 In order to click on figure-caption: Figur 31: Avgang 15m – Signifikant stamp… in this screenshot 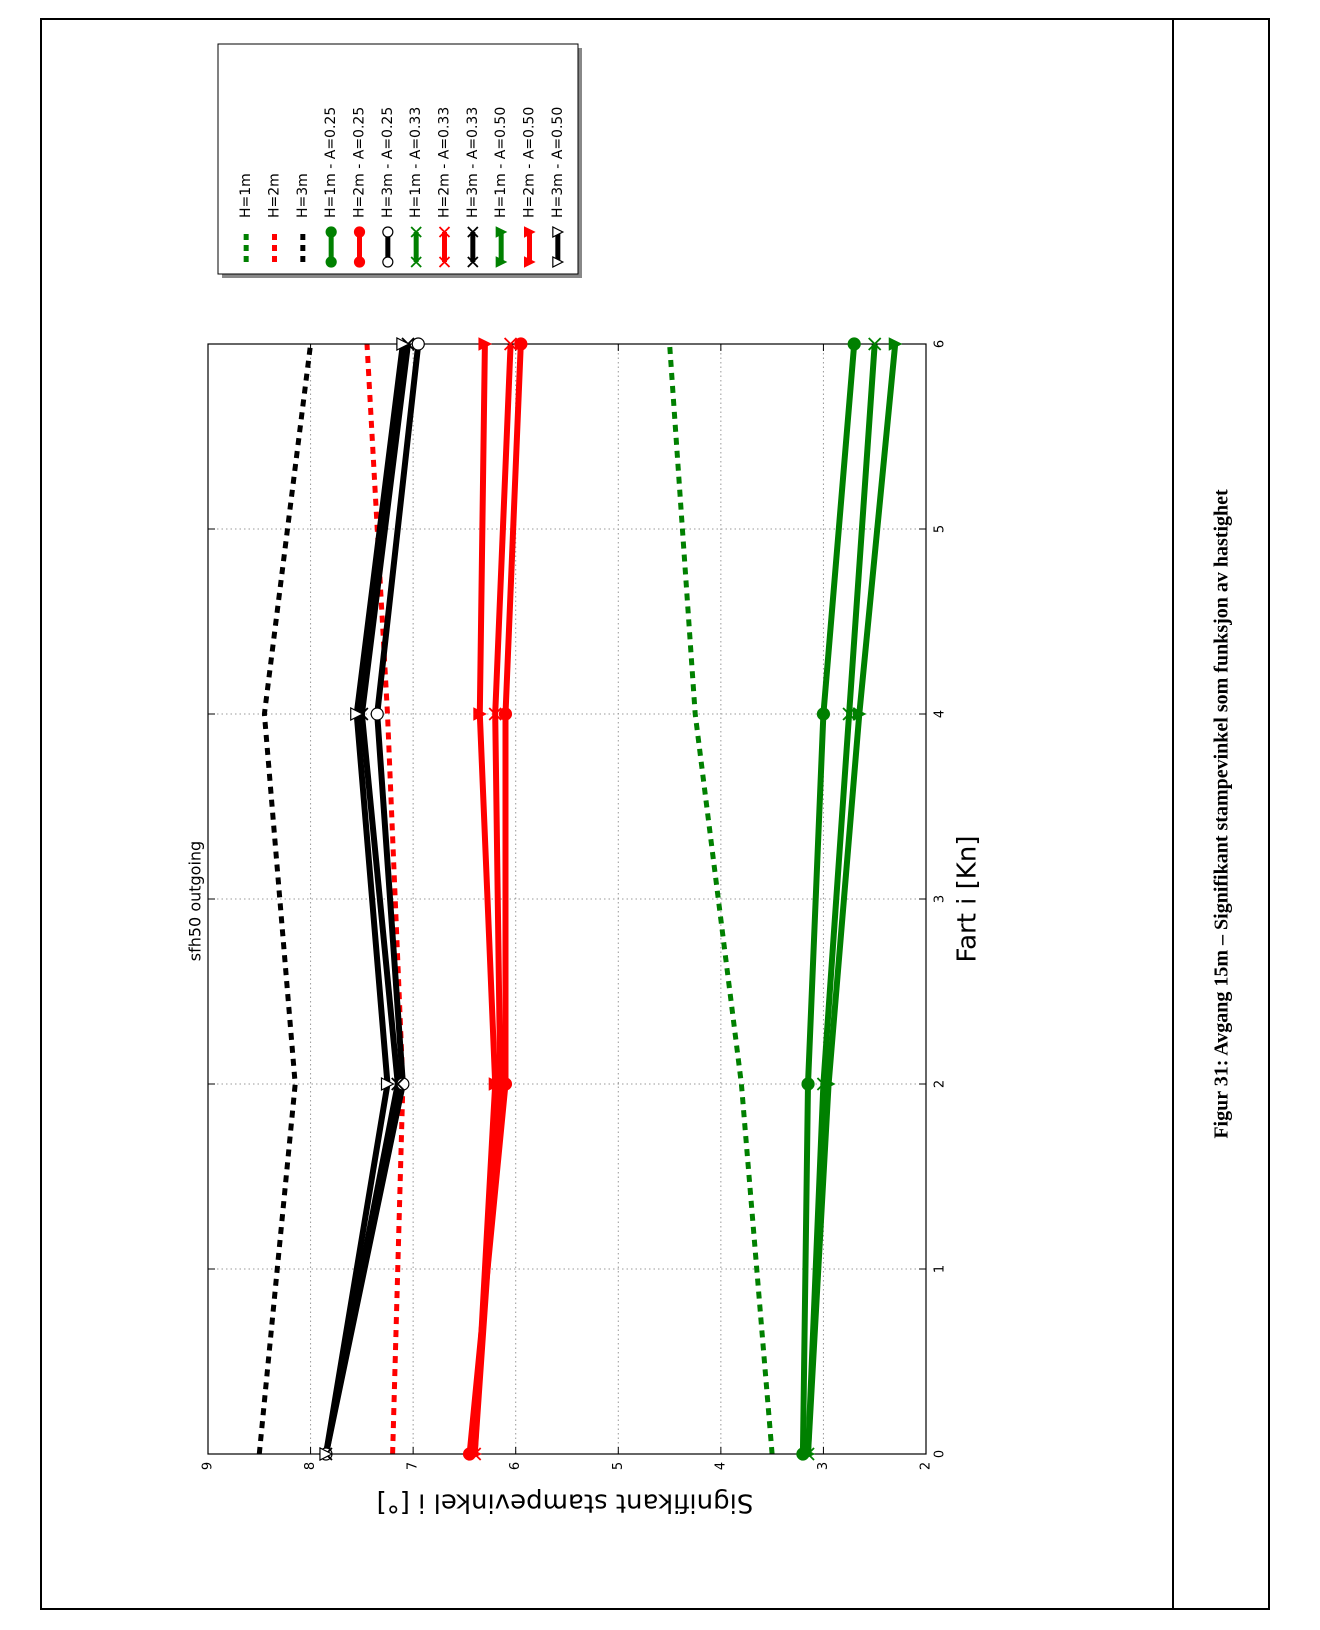, I will do `click(1221, 814)`.